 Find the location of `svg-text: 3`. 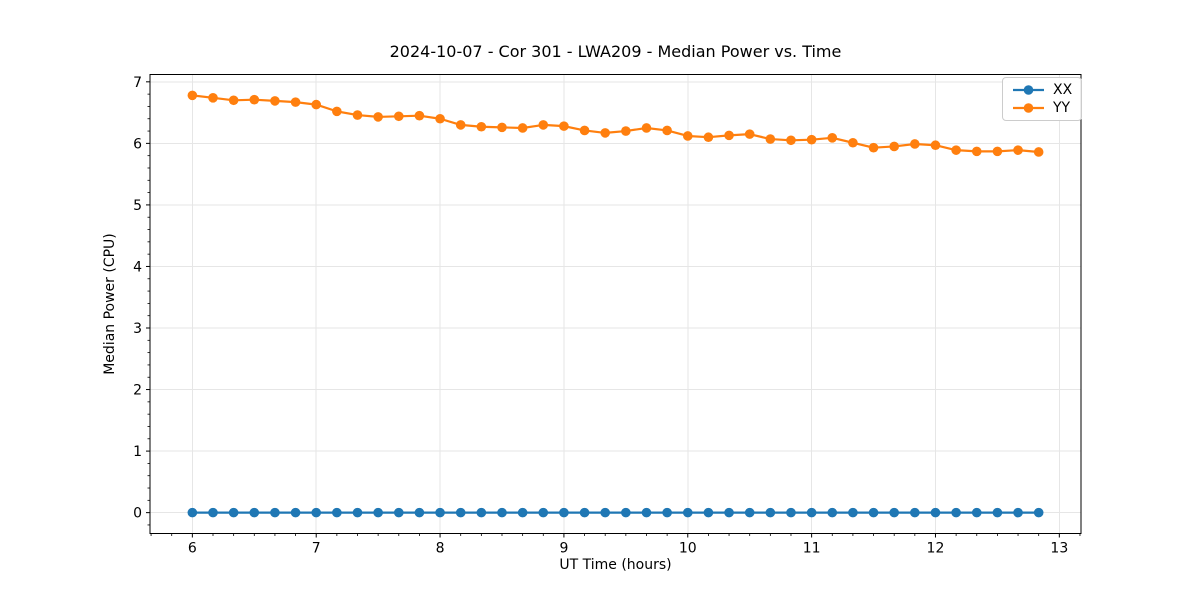

svg-text: 3 is located at coordinates (137, 329).